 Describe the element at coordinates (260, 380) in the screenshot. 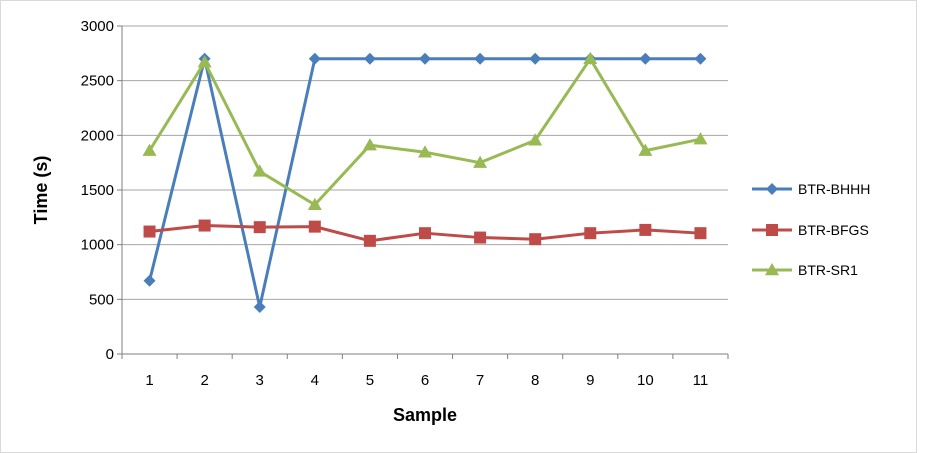

I see `x-tick-label: 3` at that location.